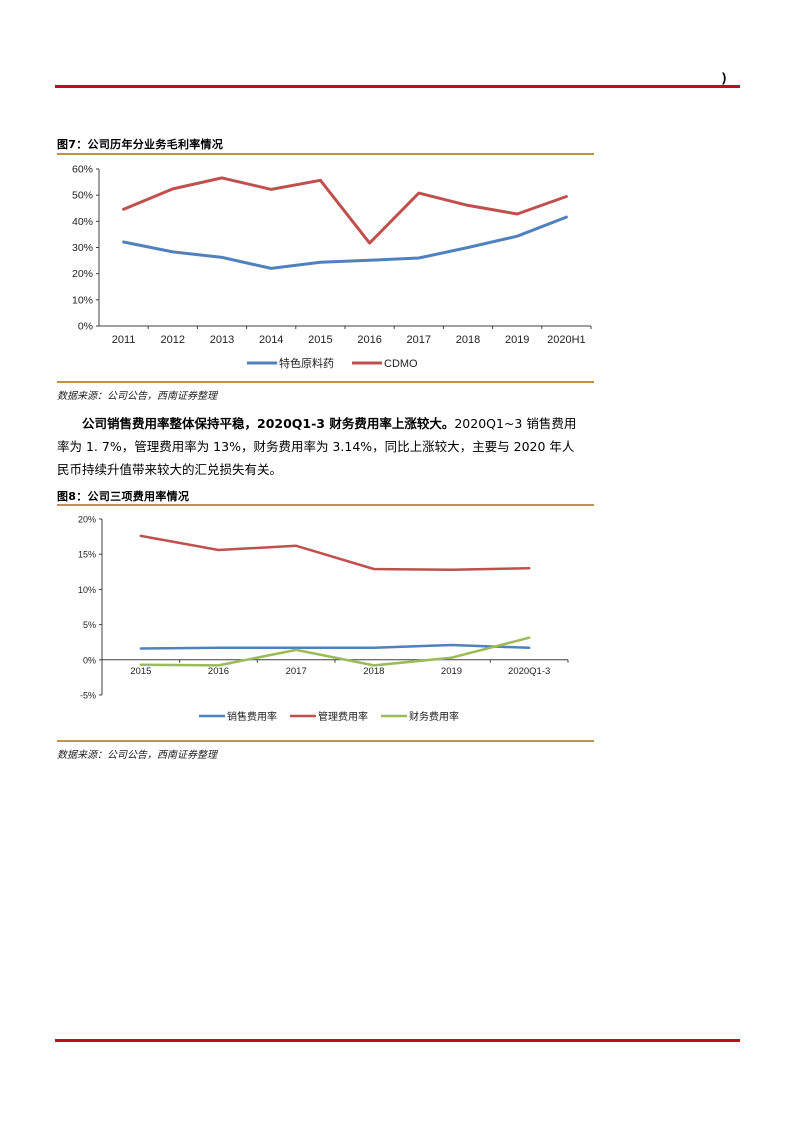 This screenshot has width=793, height=1122. I want to click on x-tick-label: 2013, so click(222, 340).